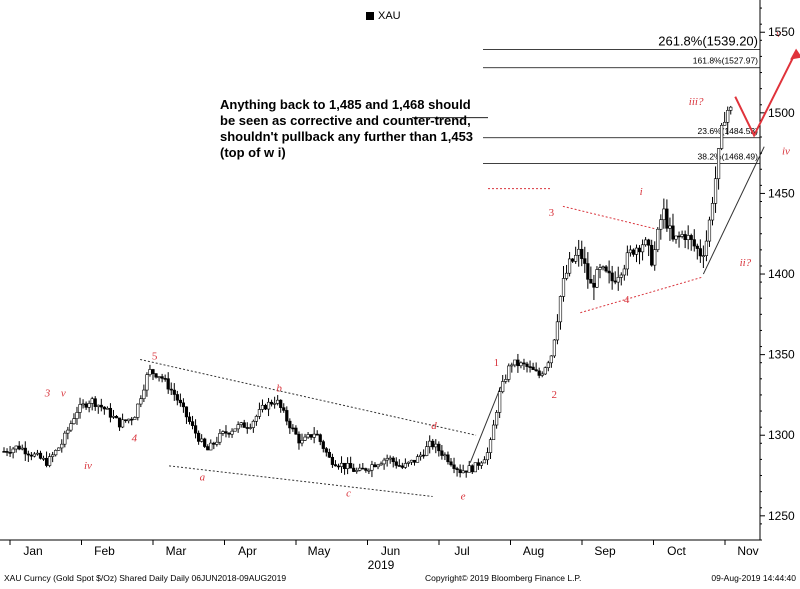 The width and height of the screenshot is (800, 589). I want to click on wave-label: i, so click(641, 192).